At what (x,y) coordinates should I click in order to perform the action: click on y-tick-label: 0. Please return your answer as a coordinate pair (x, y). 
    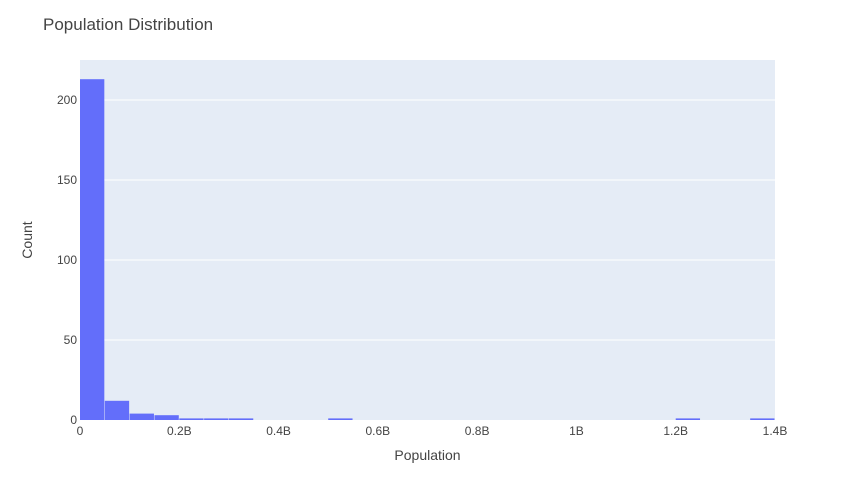
    Looking at the image, I should click on (73, 420).